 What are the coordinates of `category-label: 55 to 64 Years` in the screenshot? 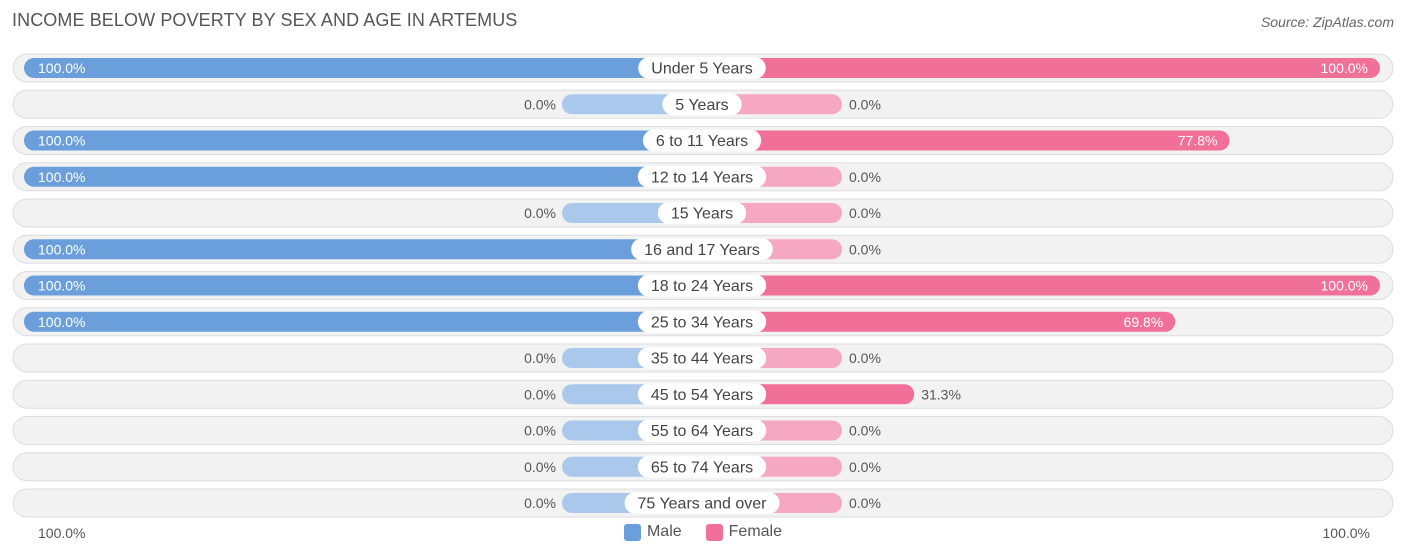 It's located at (702, 431).